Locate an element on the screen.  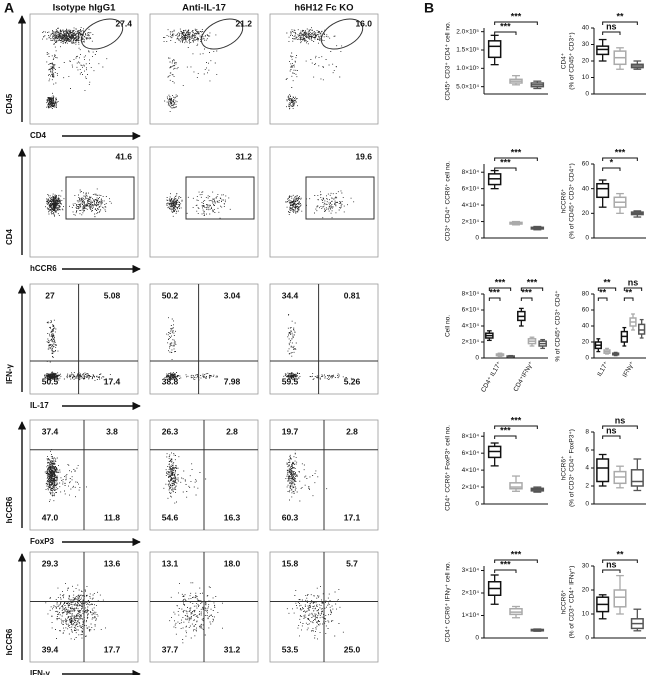
x-tick-label: IFNγ⁺ is located at coordinates (629, 369).